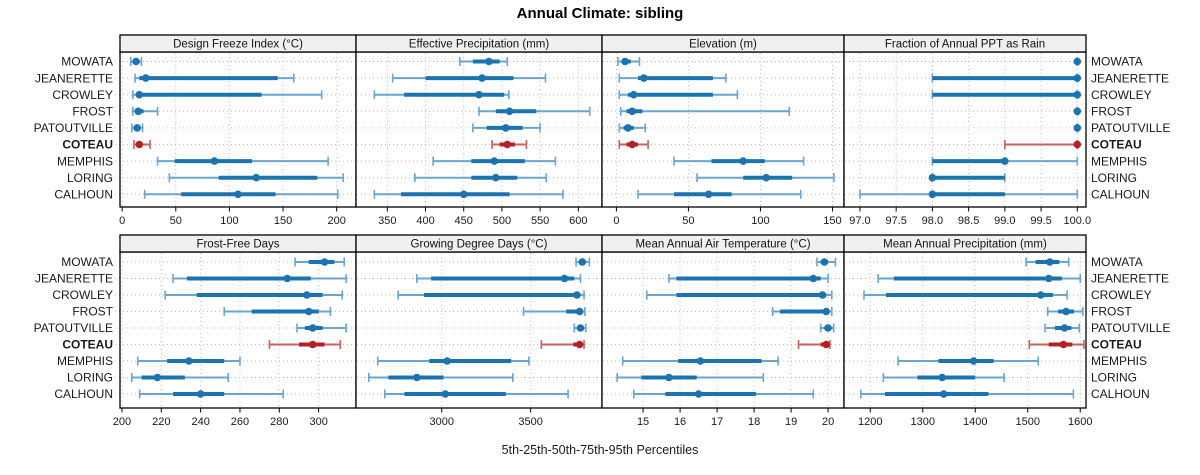  What do you see at coordinates (441, 422) in the screenshot?
I see `axis-tick-label: 3000` at bounding box center [441, 422].